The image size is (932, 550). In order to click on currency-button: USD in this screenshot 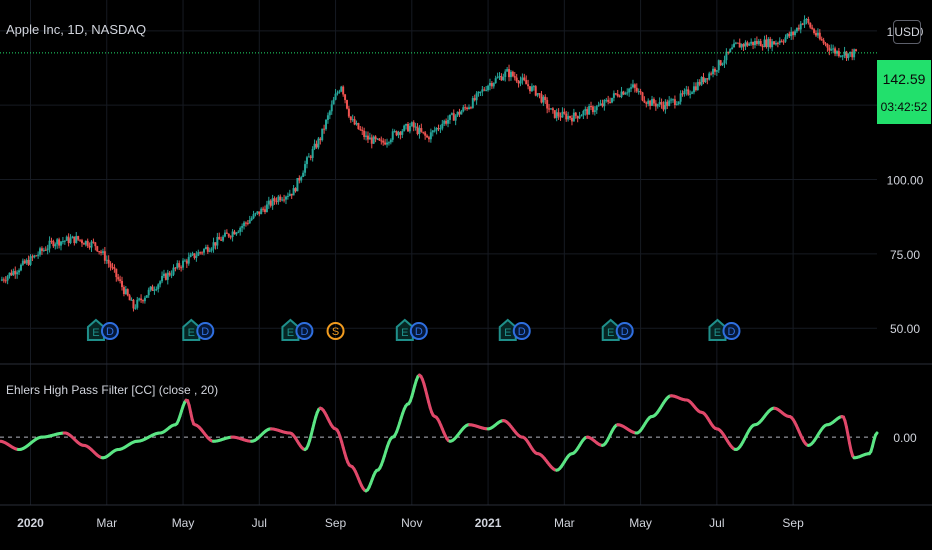, I will do `click(907, 32)`.